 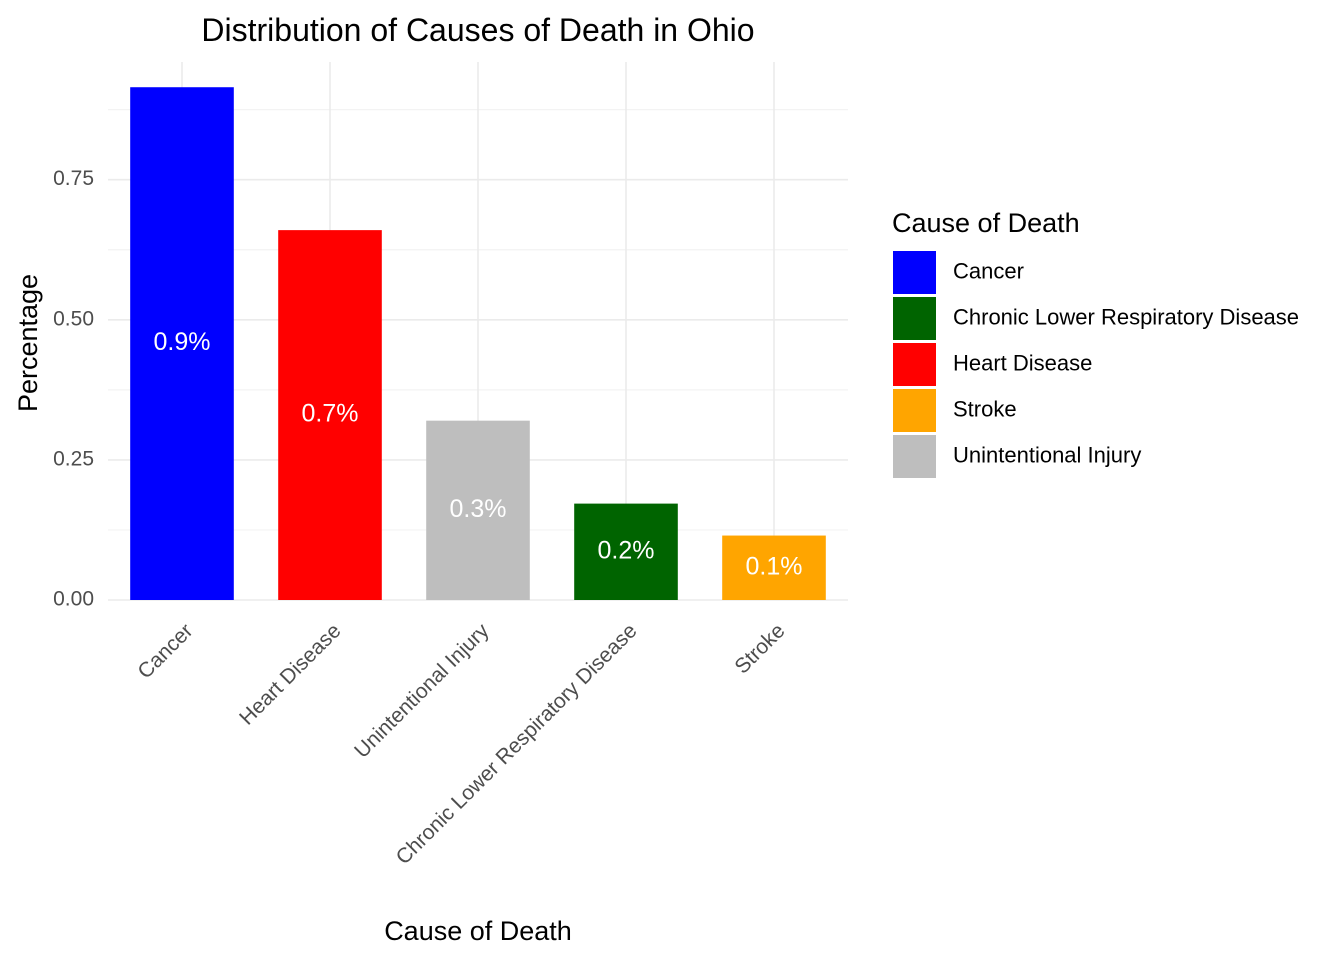 What do you see at coordinates (477, 30) in the screenshot?
I see `chart-title: Distribution of Causes of Death in Ohio` at bounding box center [477, 30].